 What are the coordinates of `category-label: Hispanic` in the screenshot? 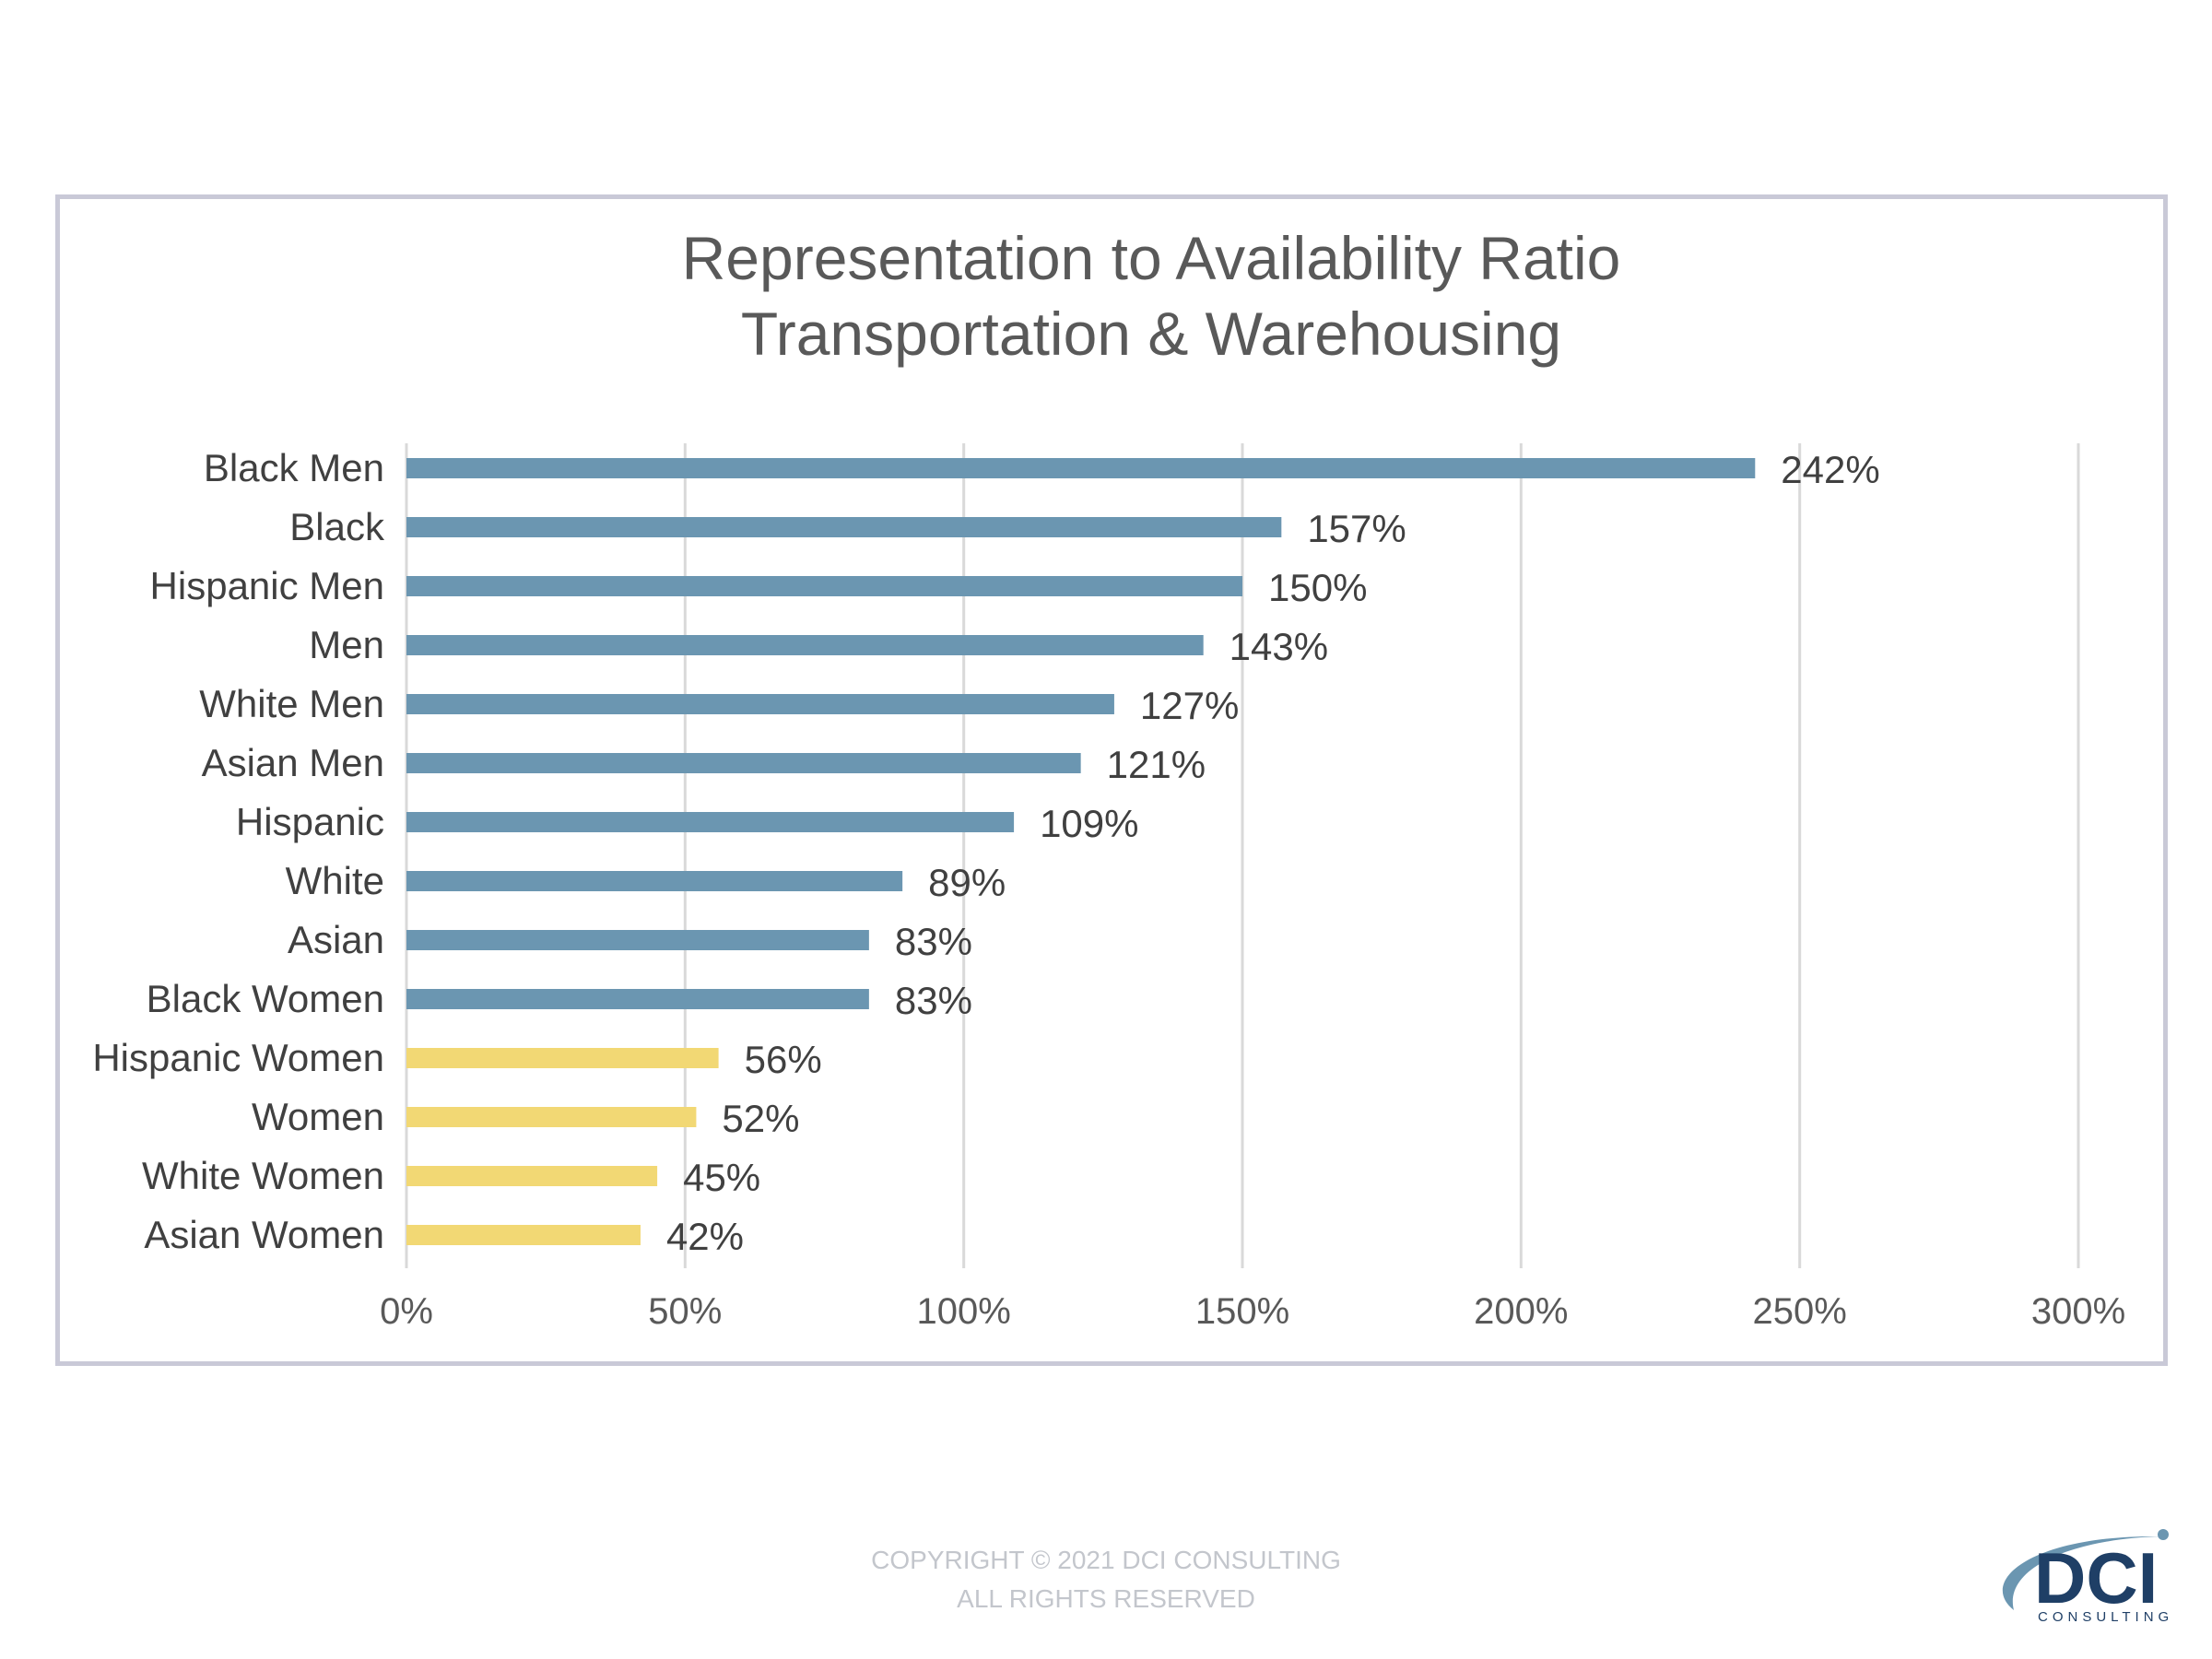 It's located at (310, 821).